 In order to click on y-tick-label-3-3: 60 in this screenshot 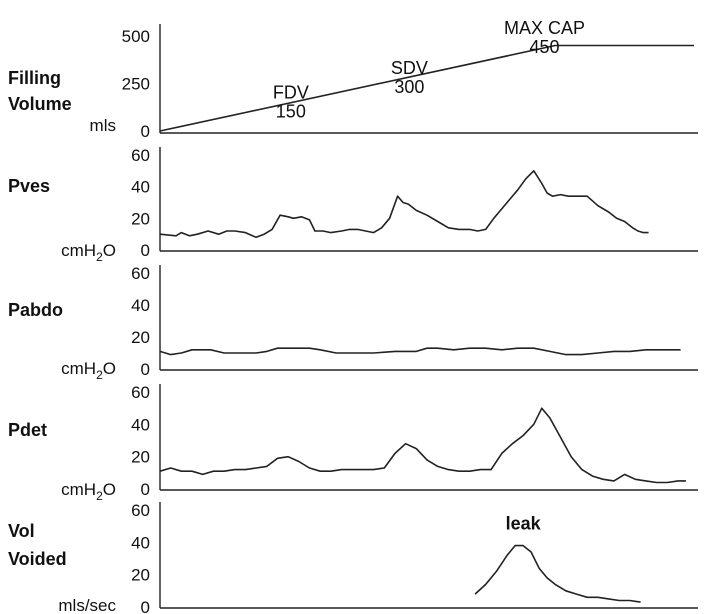, I will do `click(140, 392)`.